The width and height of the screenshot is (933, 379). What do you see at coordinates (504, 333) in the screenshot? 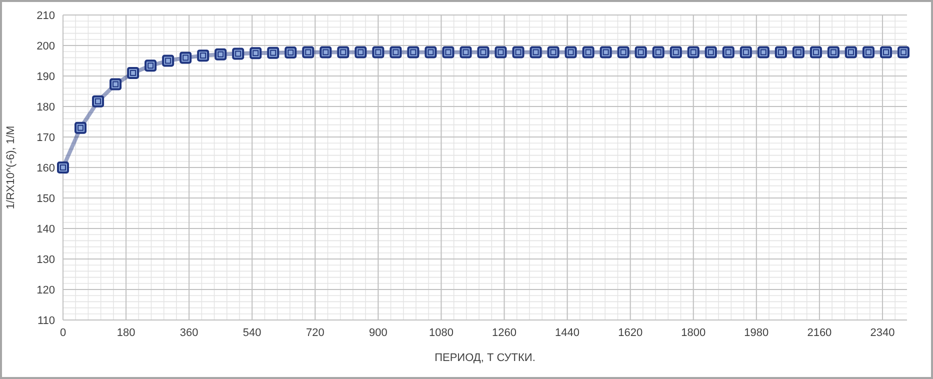
I see `x-tick-label: 1260` at bounding box center [504, 333].